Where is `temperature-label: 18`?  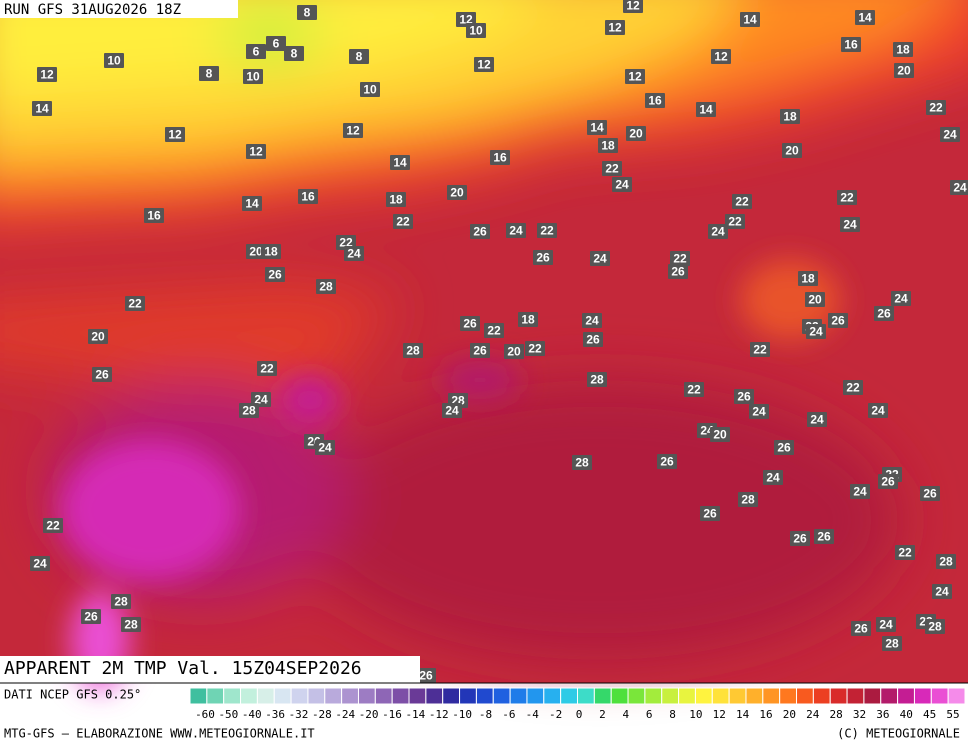
temperature-label: 18 is located at coordinates (808, 279).